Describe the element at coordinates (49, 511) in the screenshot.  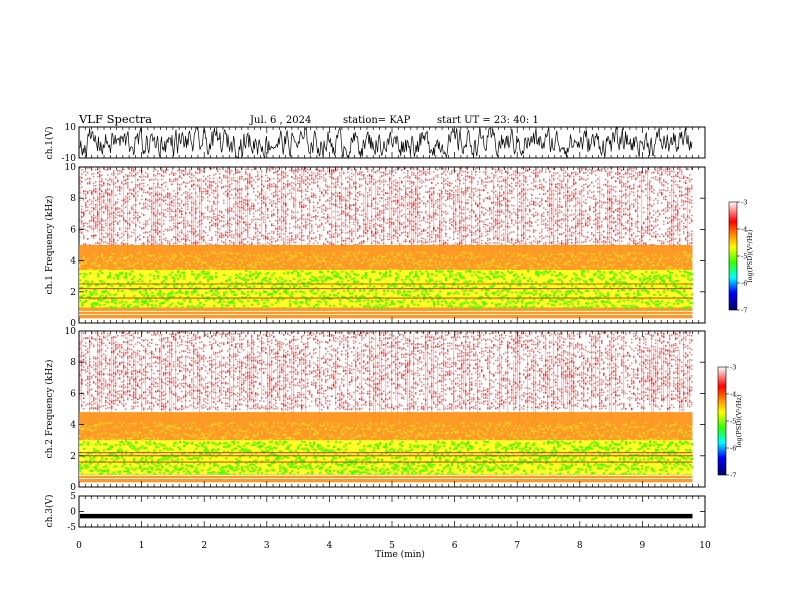
I see `ch3-waveform-ylabel: ch.3(V)` at that location.